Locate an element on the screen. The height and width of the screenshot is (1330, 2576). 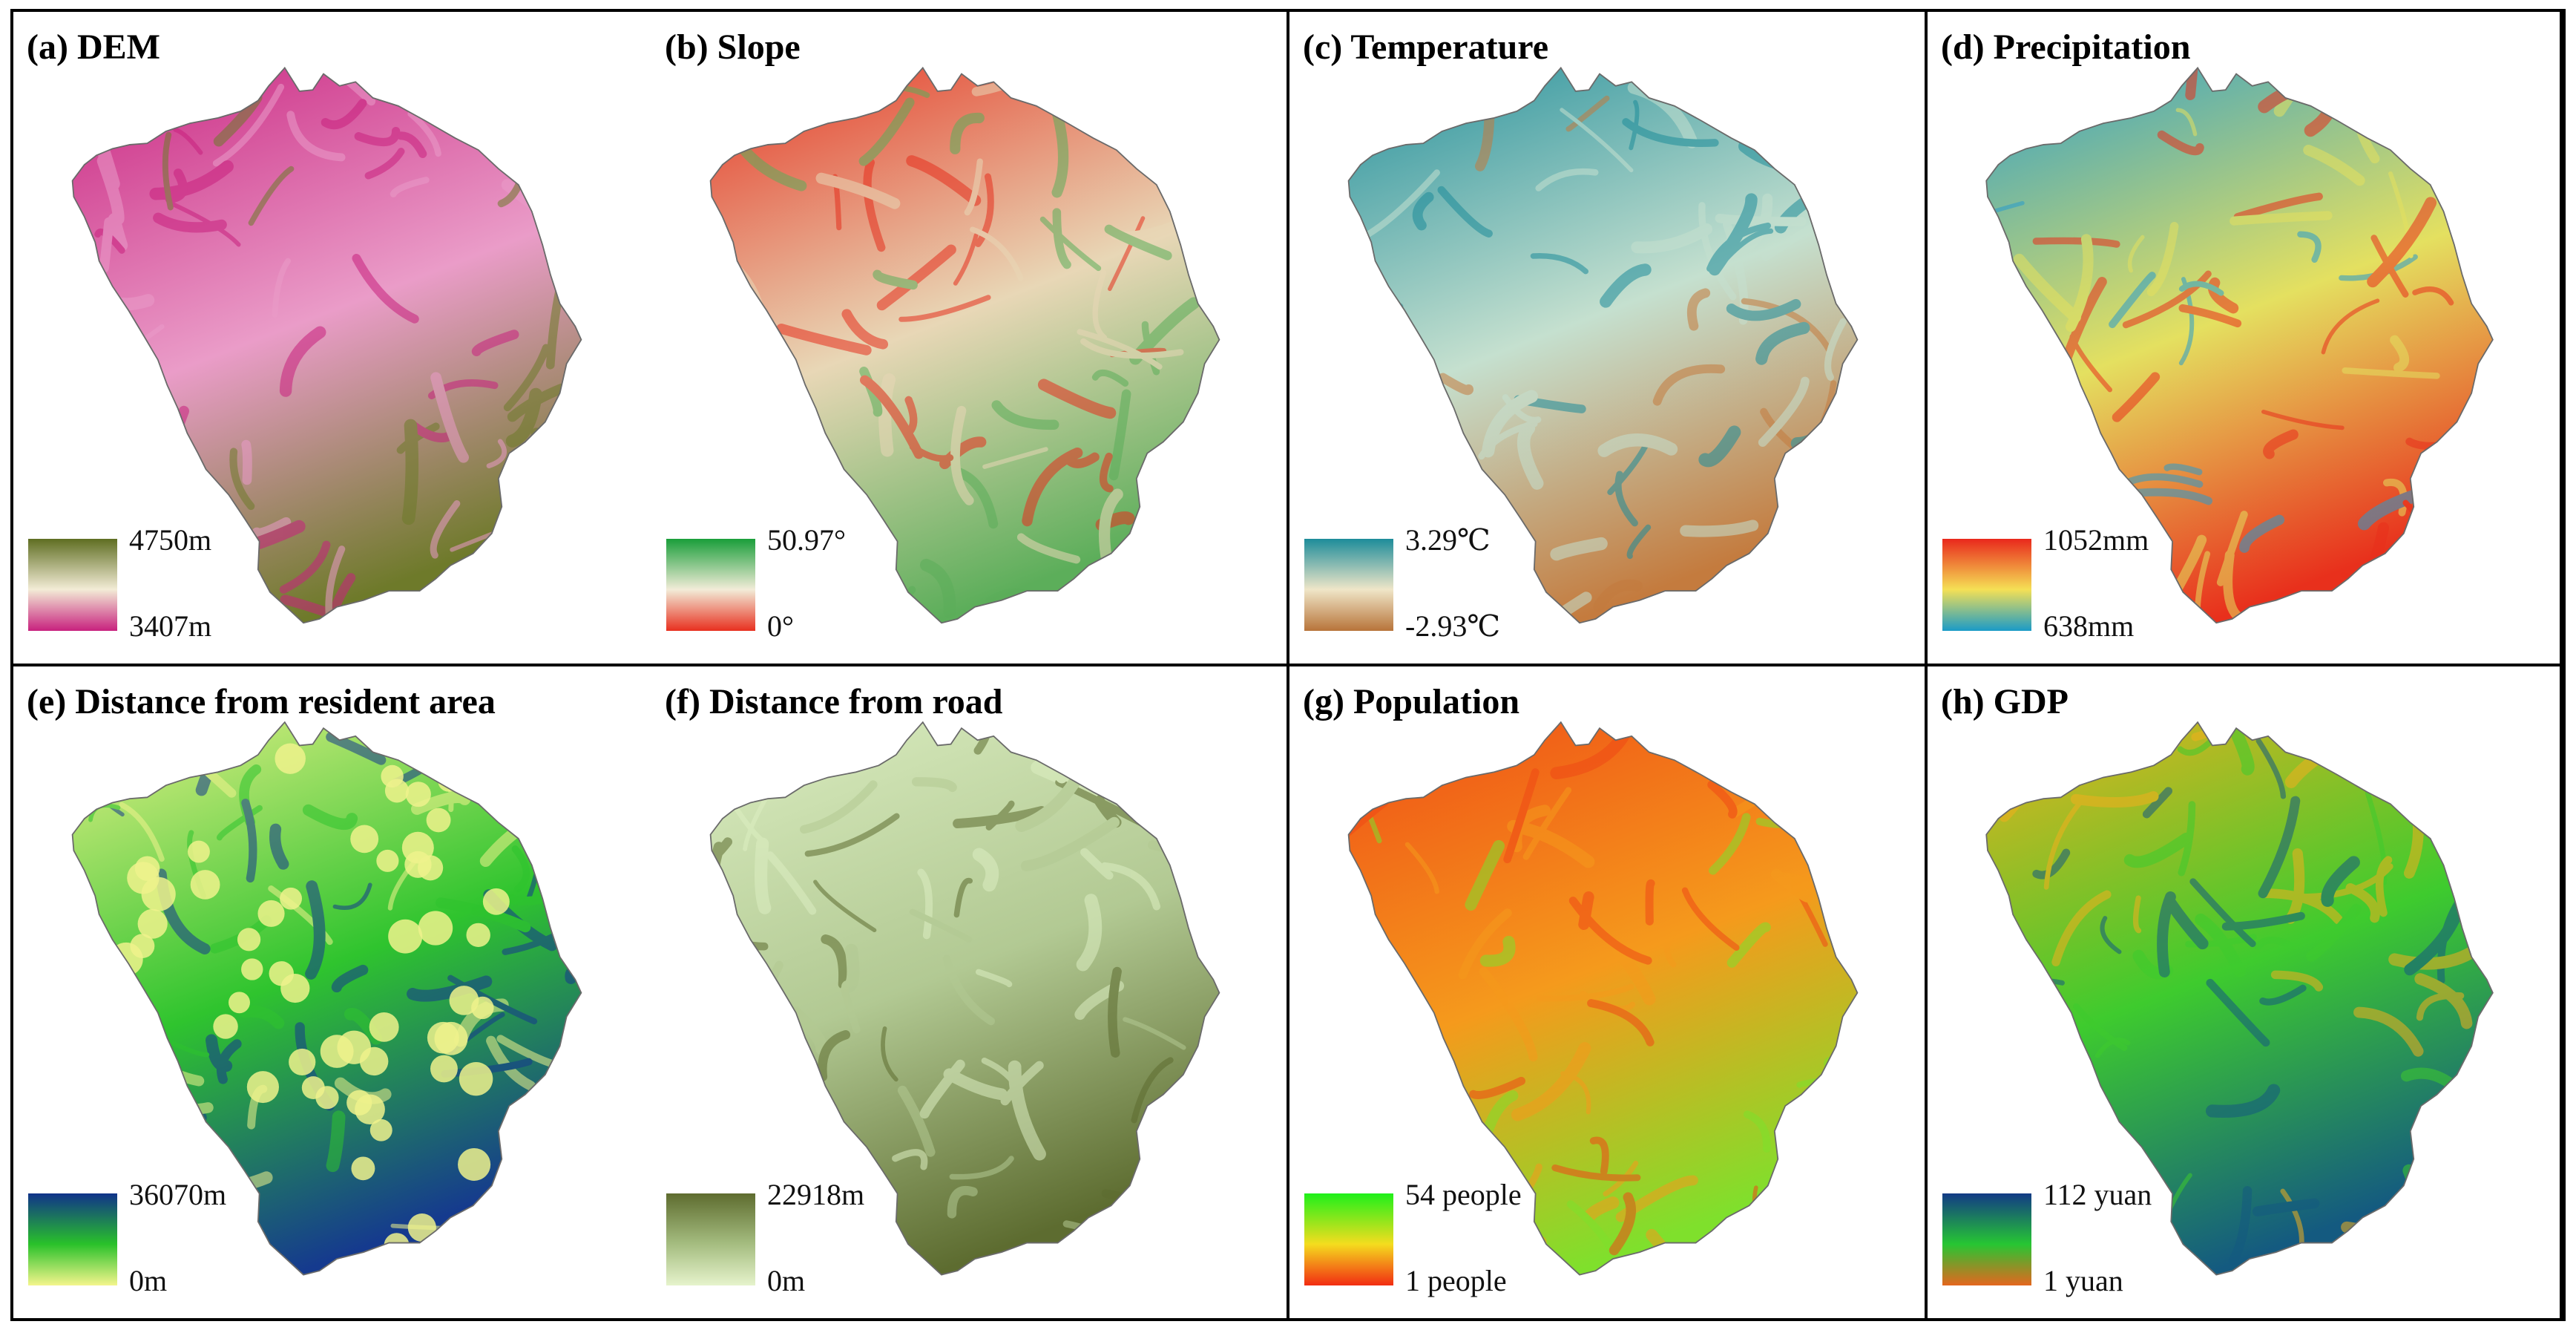
precipitation-map is located at coordinates (2239, 345).